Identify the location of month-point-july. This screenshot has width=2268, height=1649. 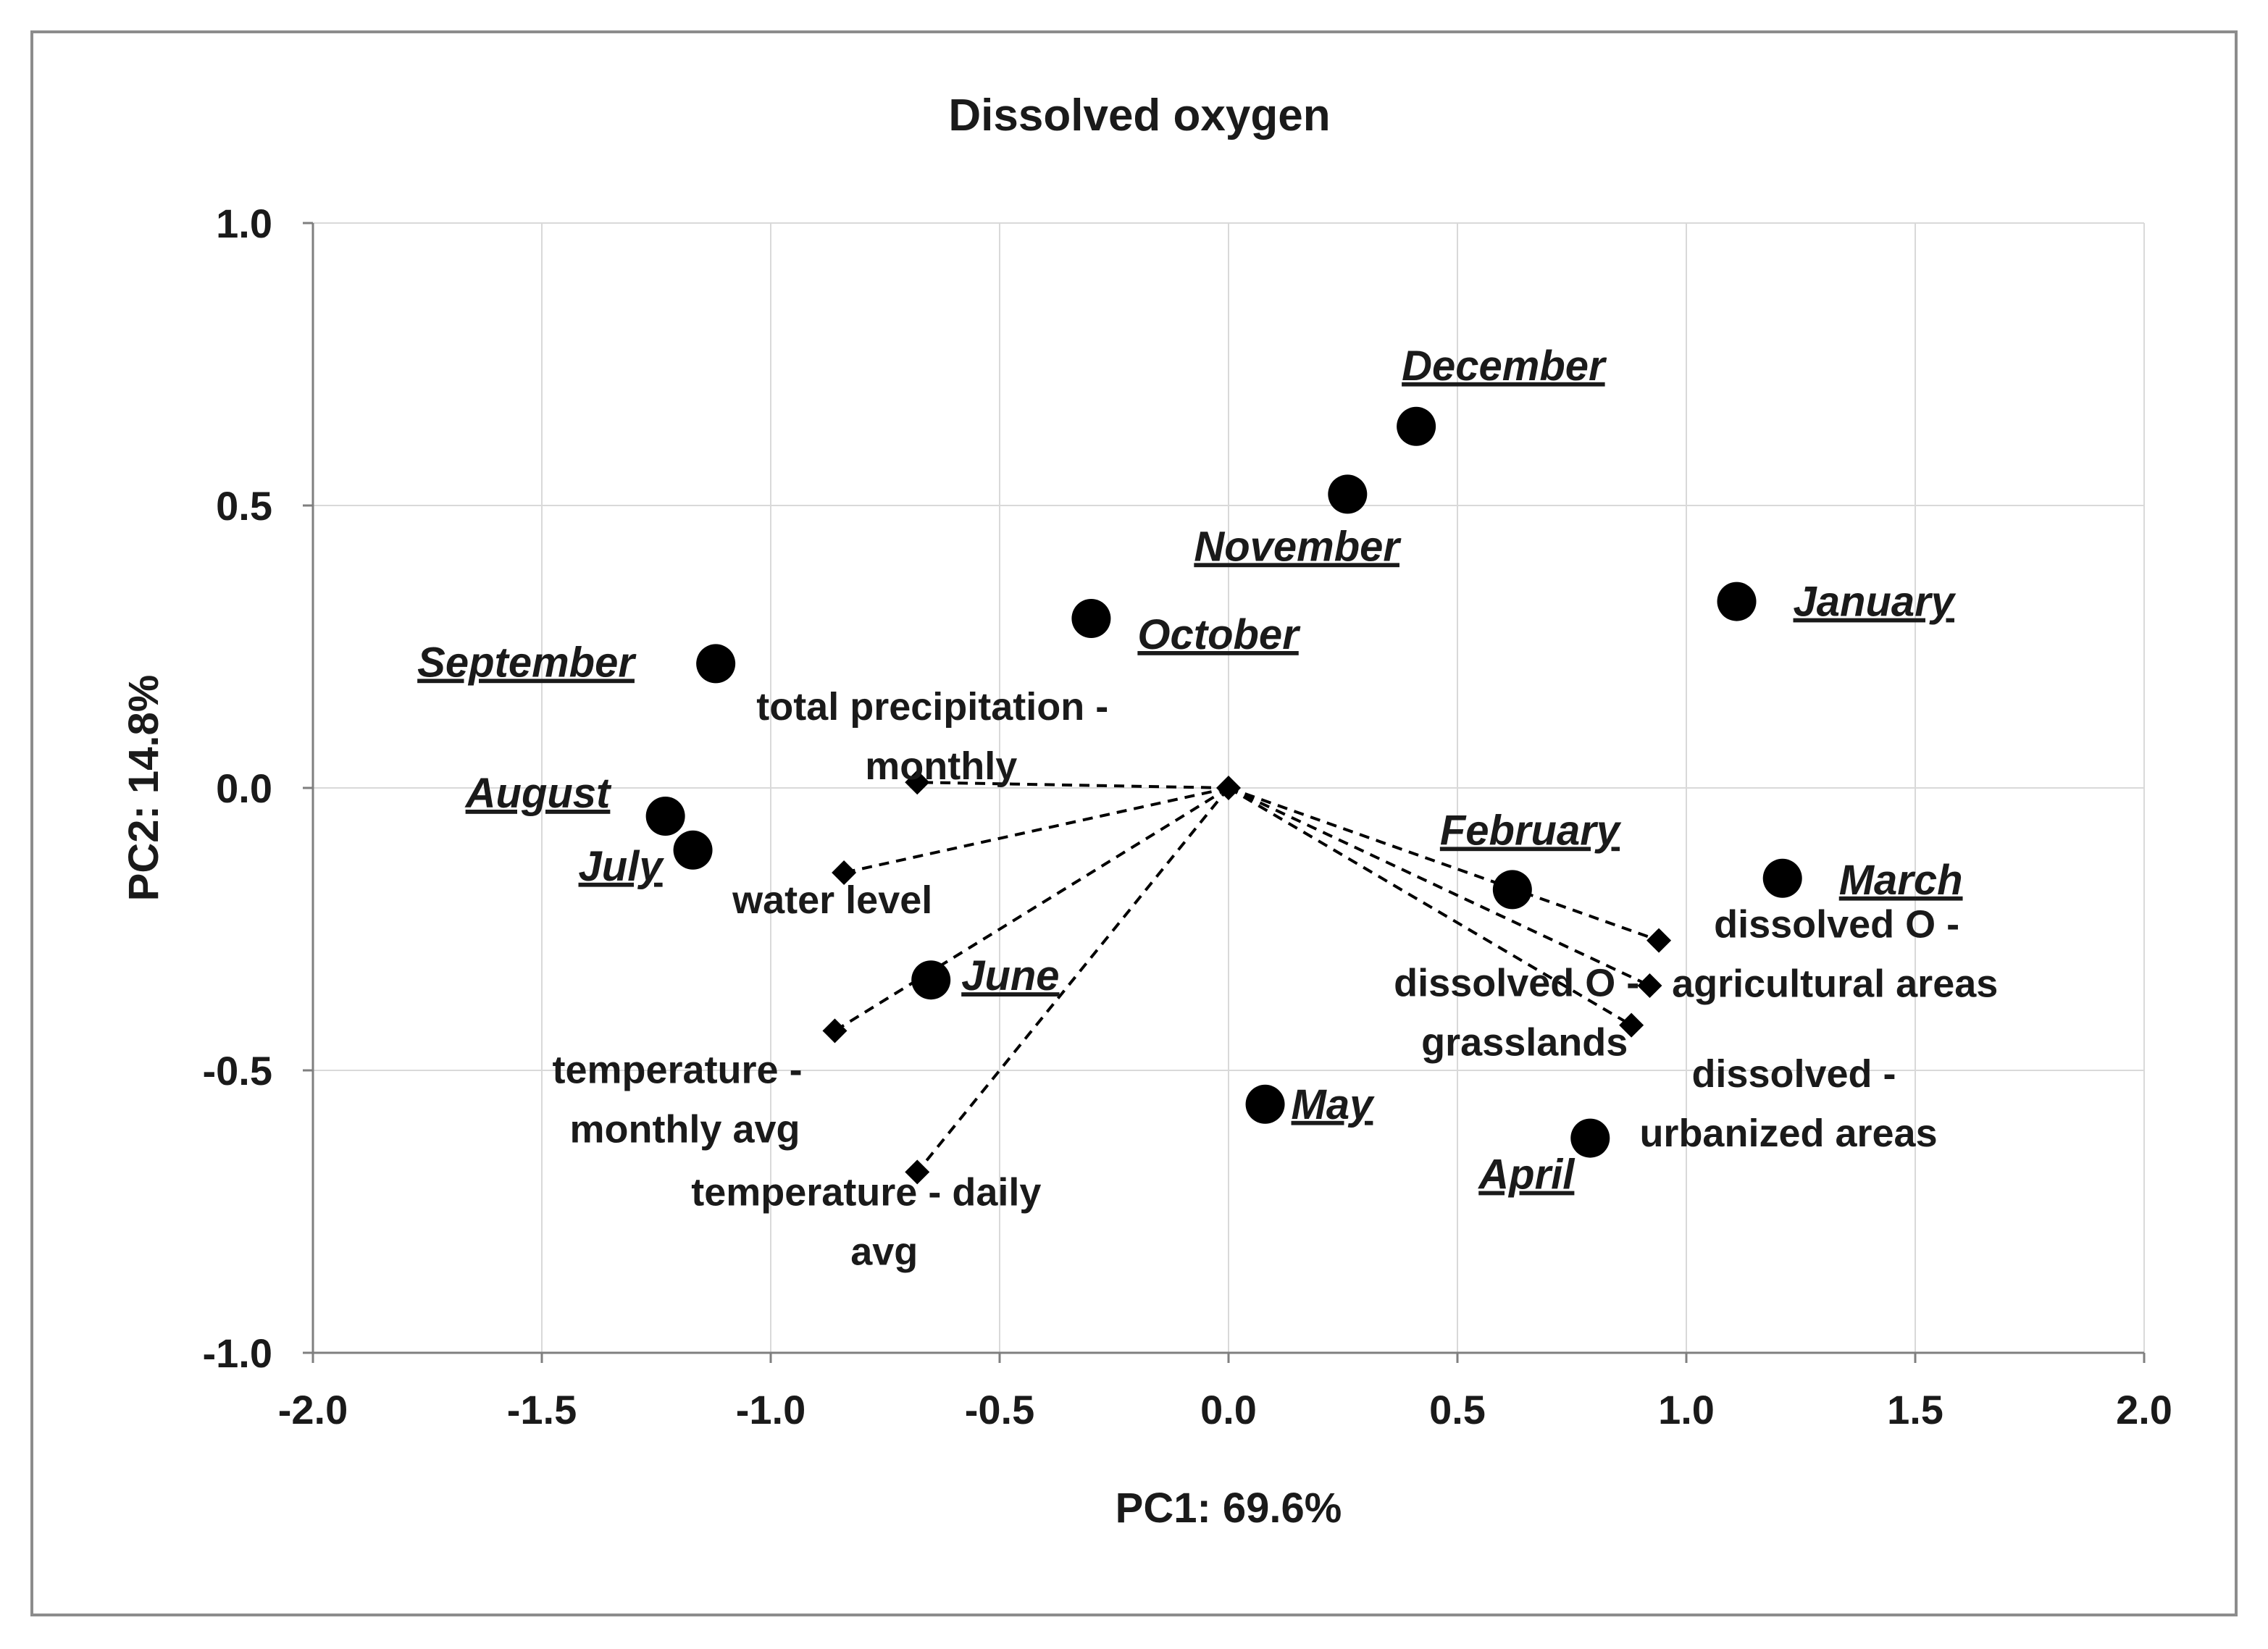
(693, 850).